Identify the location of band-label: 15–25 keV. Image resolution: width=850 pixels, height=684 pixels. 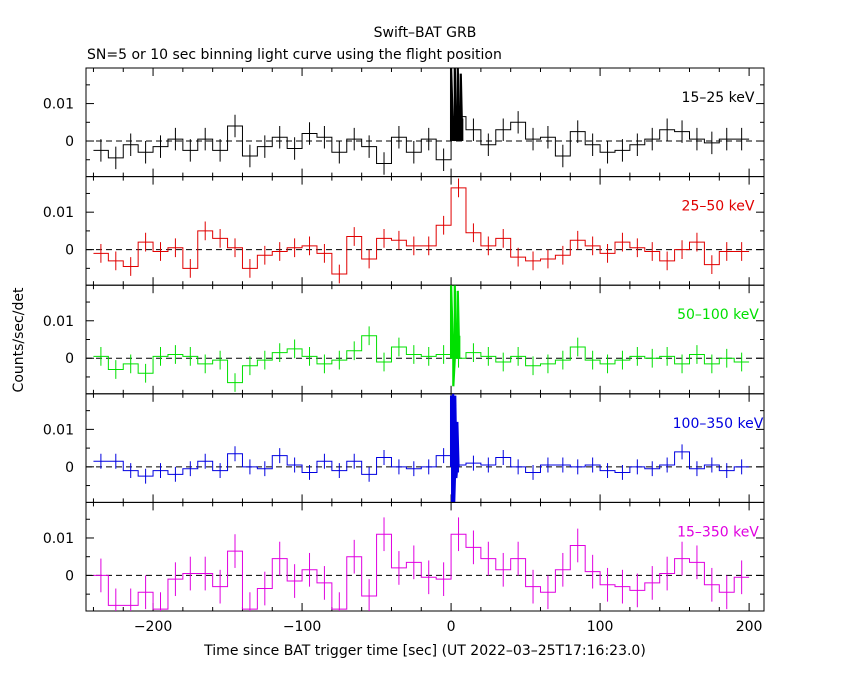
(718, 98).